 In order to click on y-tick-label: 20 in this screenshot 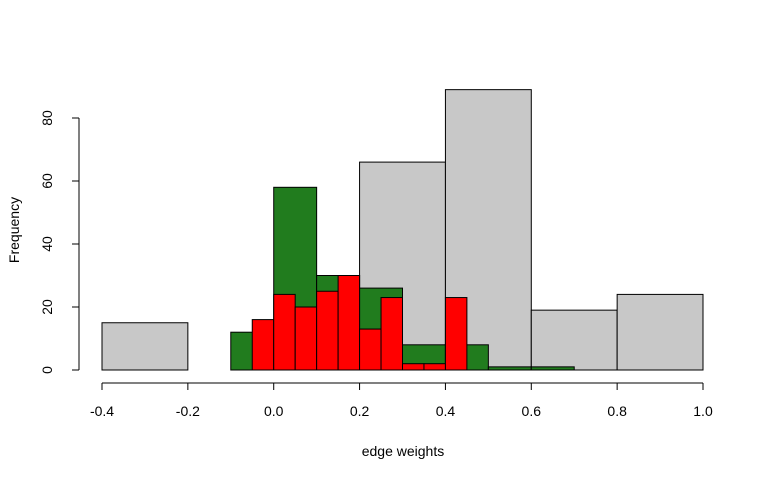, I will do `click(47, 307)`.